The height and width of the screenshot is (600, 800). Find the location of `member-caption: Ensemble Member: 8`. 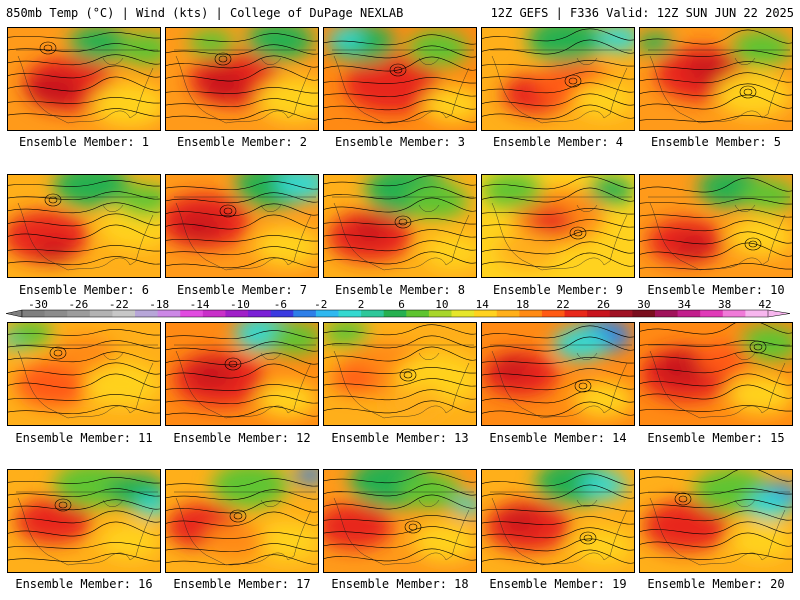

member-caption: Ensemble Member: 8 is located at coordinates (400, 290).